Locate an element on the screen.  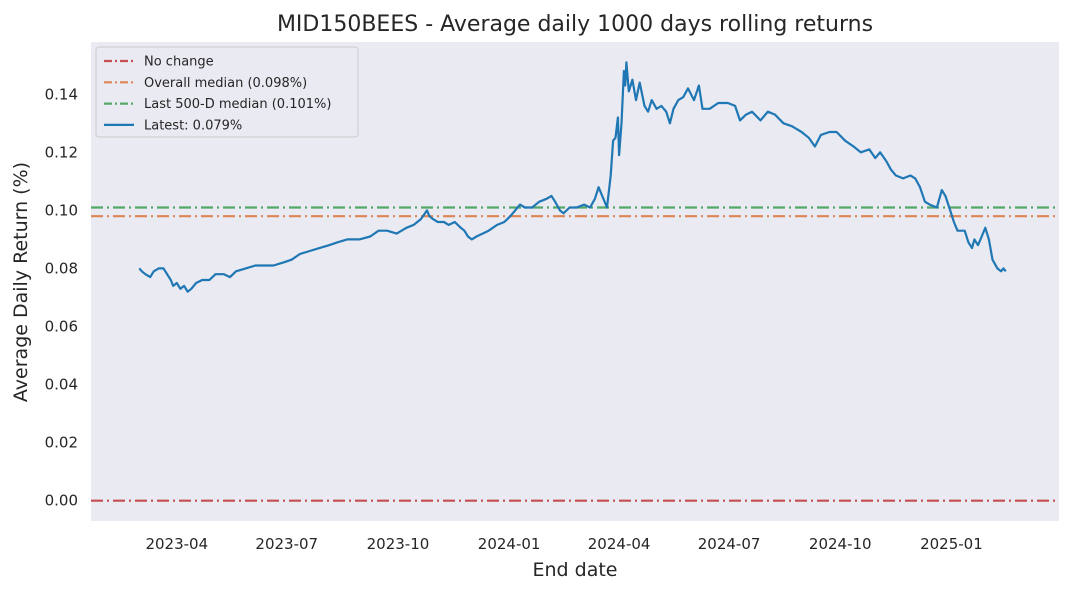
legend-box is located at coordinates (227, 92).